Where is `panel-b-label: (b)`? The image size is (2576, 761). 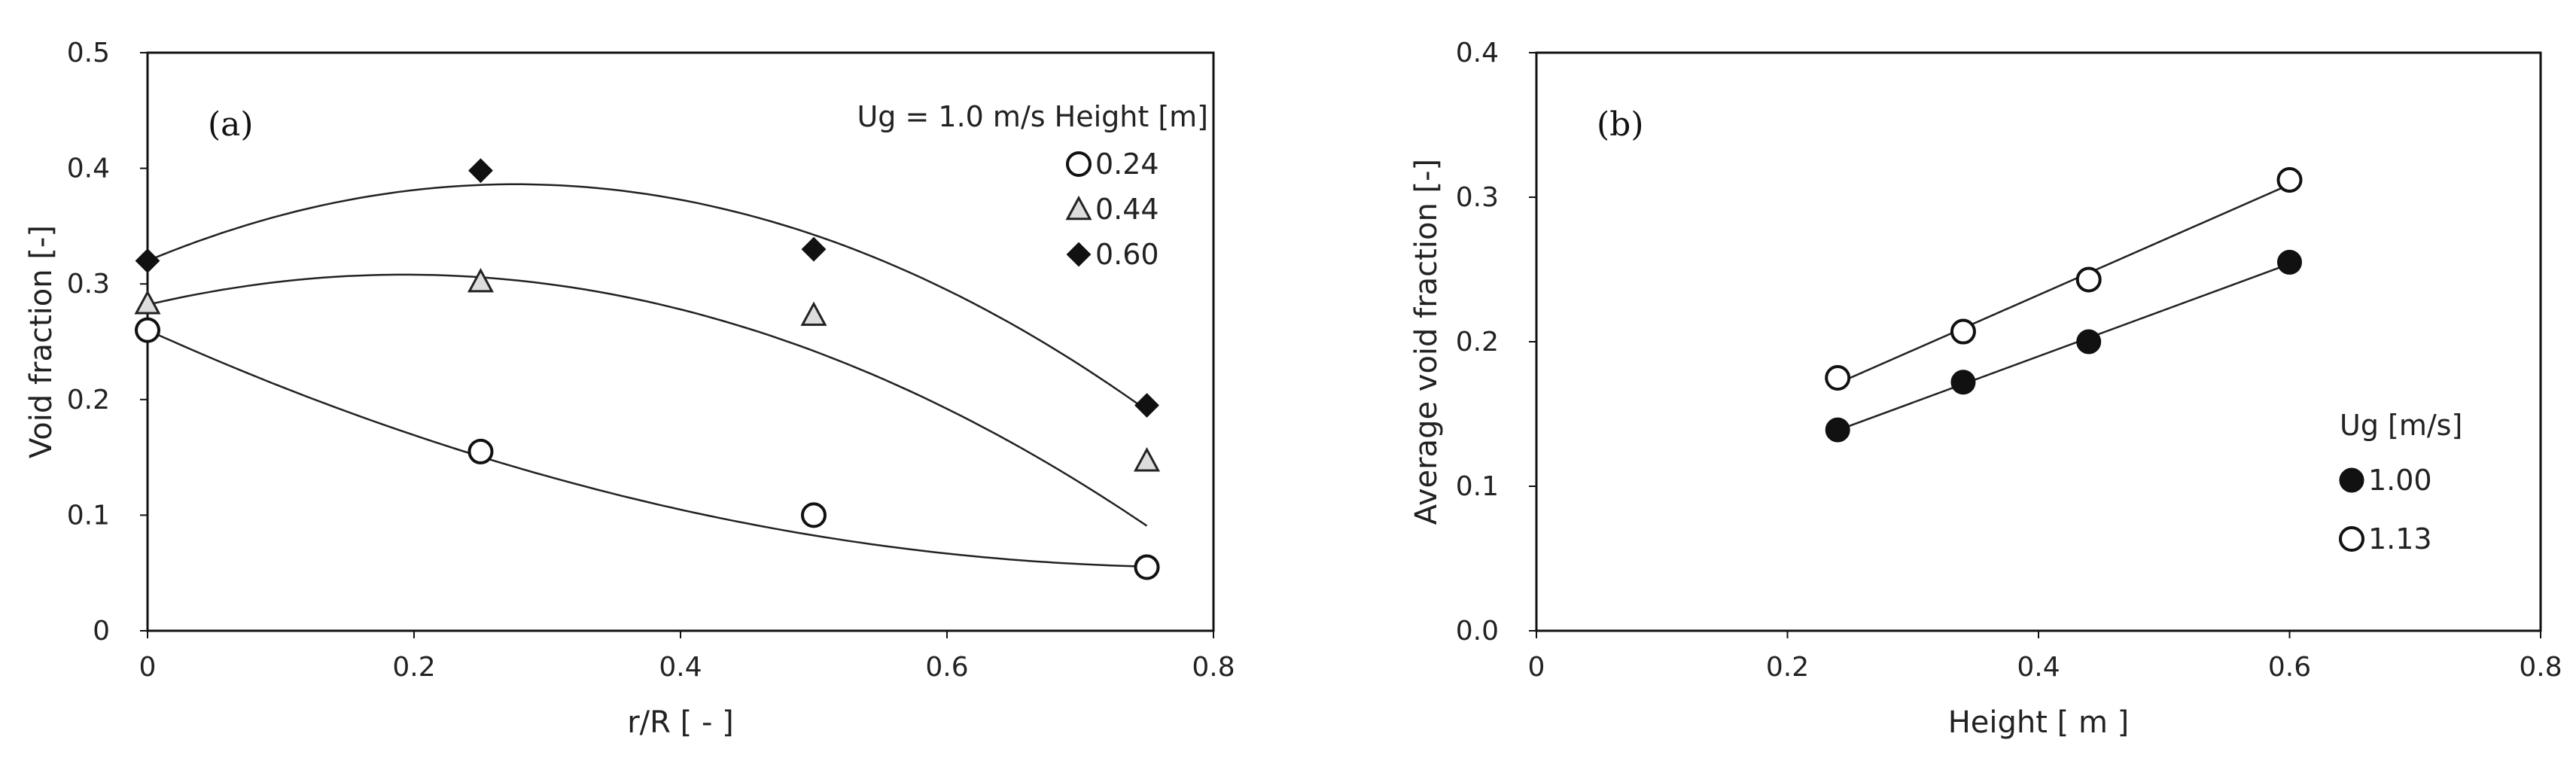
panel-b-label: (b) is located at coordinates (1621, 124).